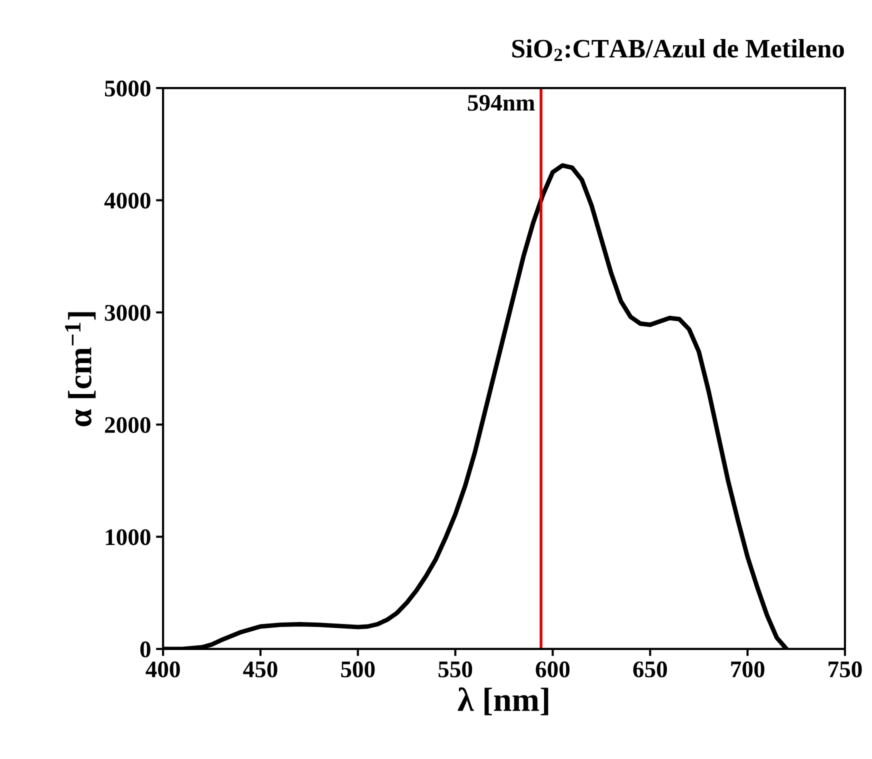 This screenshot has width=872, height=759. Describe the element at coordinates (503, 701) in the screenshot. I see `x-axis-title: λ [nm]` at that location.